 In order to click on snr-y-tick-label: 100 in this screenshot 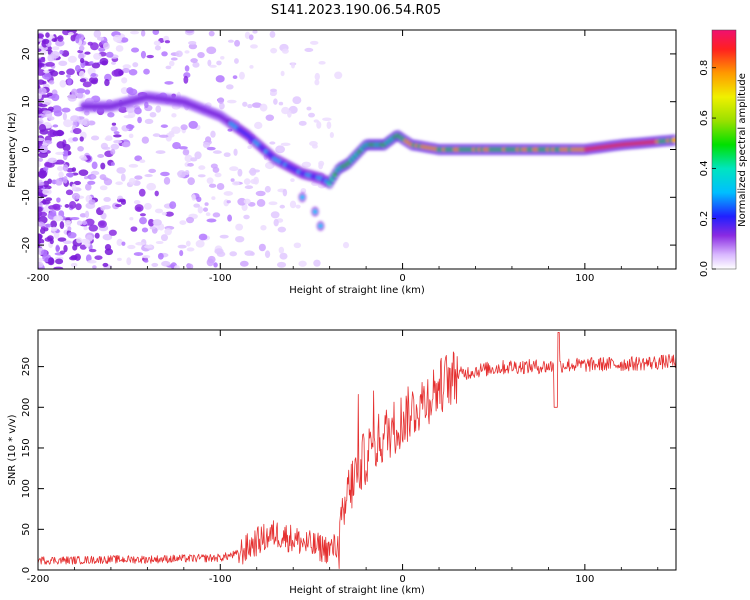, I will do `click(26, 488)`.